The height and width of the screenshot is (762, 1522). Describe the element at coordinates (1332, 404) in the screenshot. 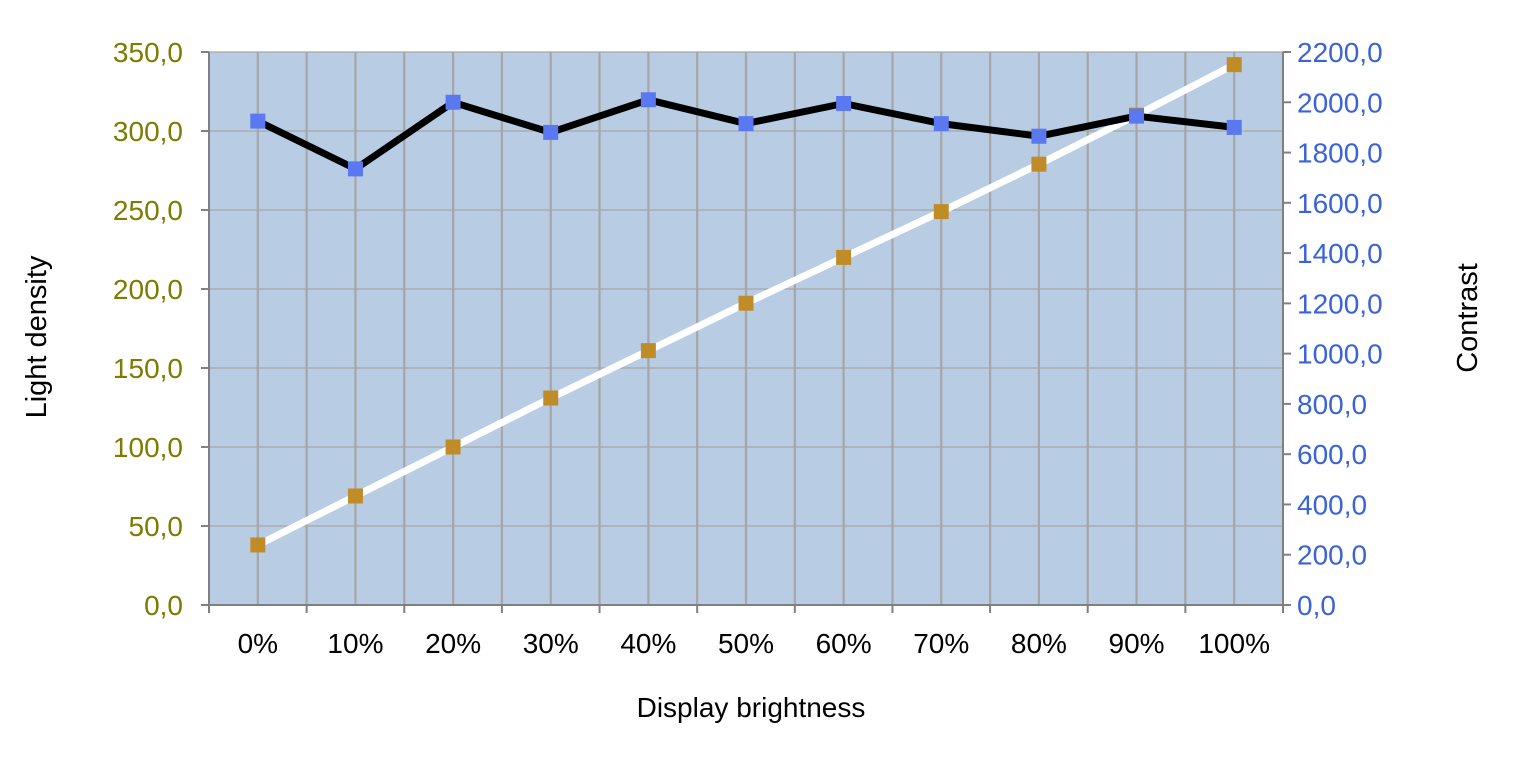

I see `y-right-tick-label: 800,0` at that location.